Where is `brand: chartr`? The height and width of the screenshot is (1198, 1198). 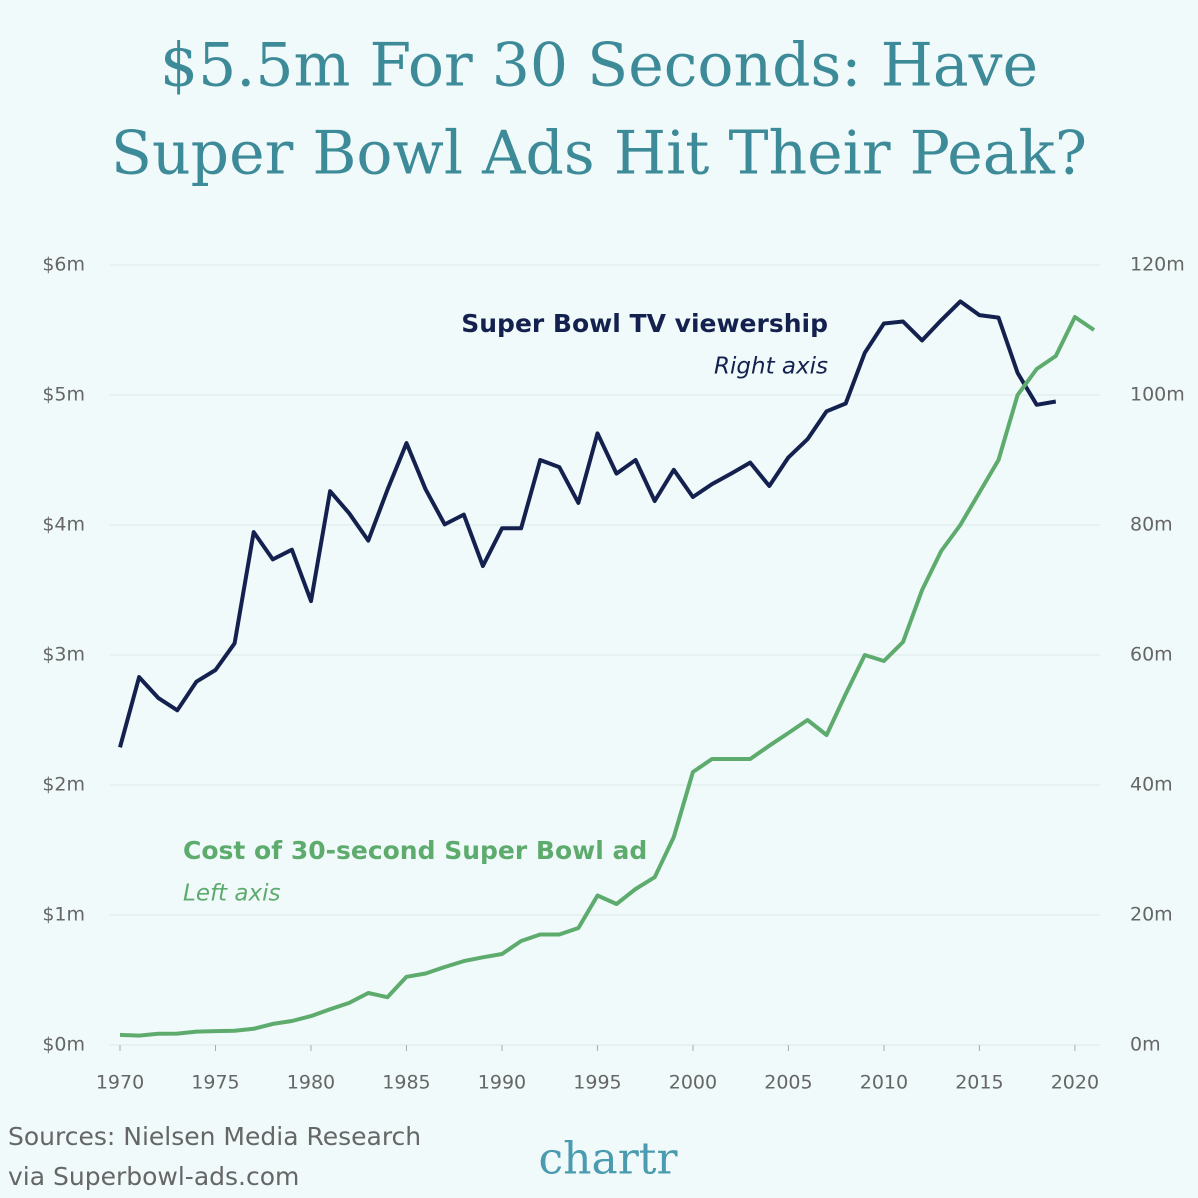
brand: chartr is located at coordinates (609, 1159).